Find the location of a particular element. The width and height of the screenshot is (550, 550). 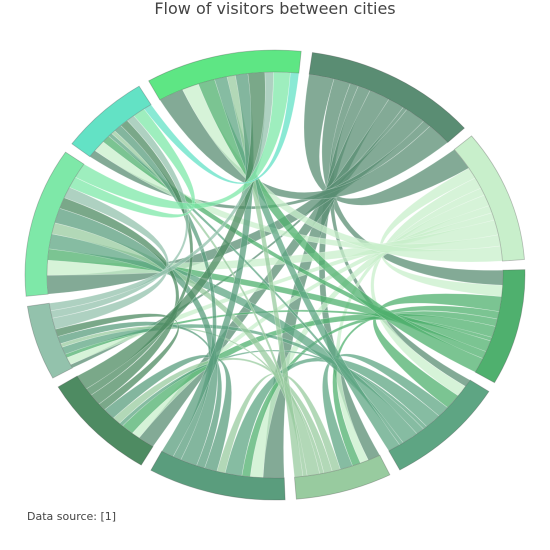

data-source-annotation: Data source: [1] is located at coordinates (72, 516).